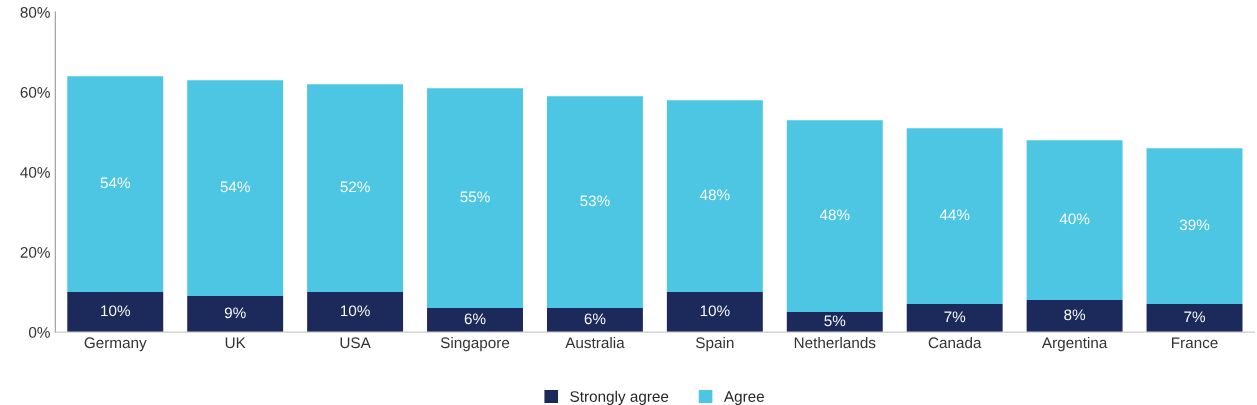 This screenshot has height=405, width=1257. What do you see at coordinates (35, 172) in the screenshot?
I see `y-tick-label: 40%` at bounding box center [35, 172].